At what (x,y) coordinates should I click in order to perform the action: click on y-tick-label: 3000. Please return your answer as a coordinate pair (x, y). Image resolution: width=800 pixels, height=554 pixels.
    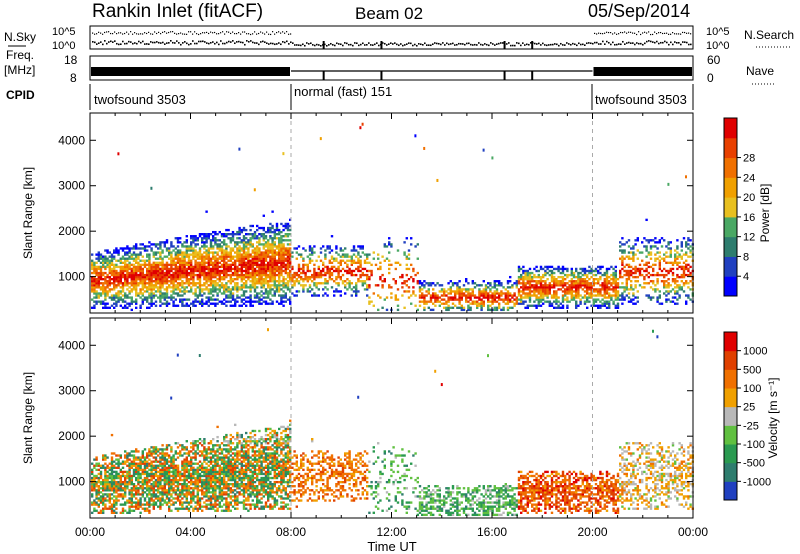
    Looking at the image, I should click on (71, 186).